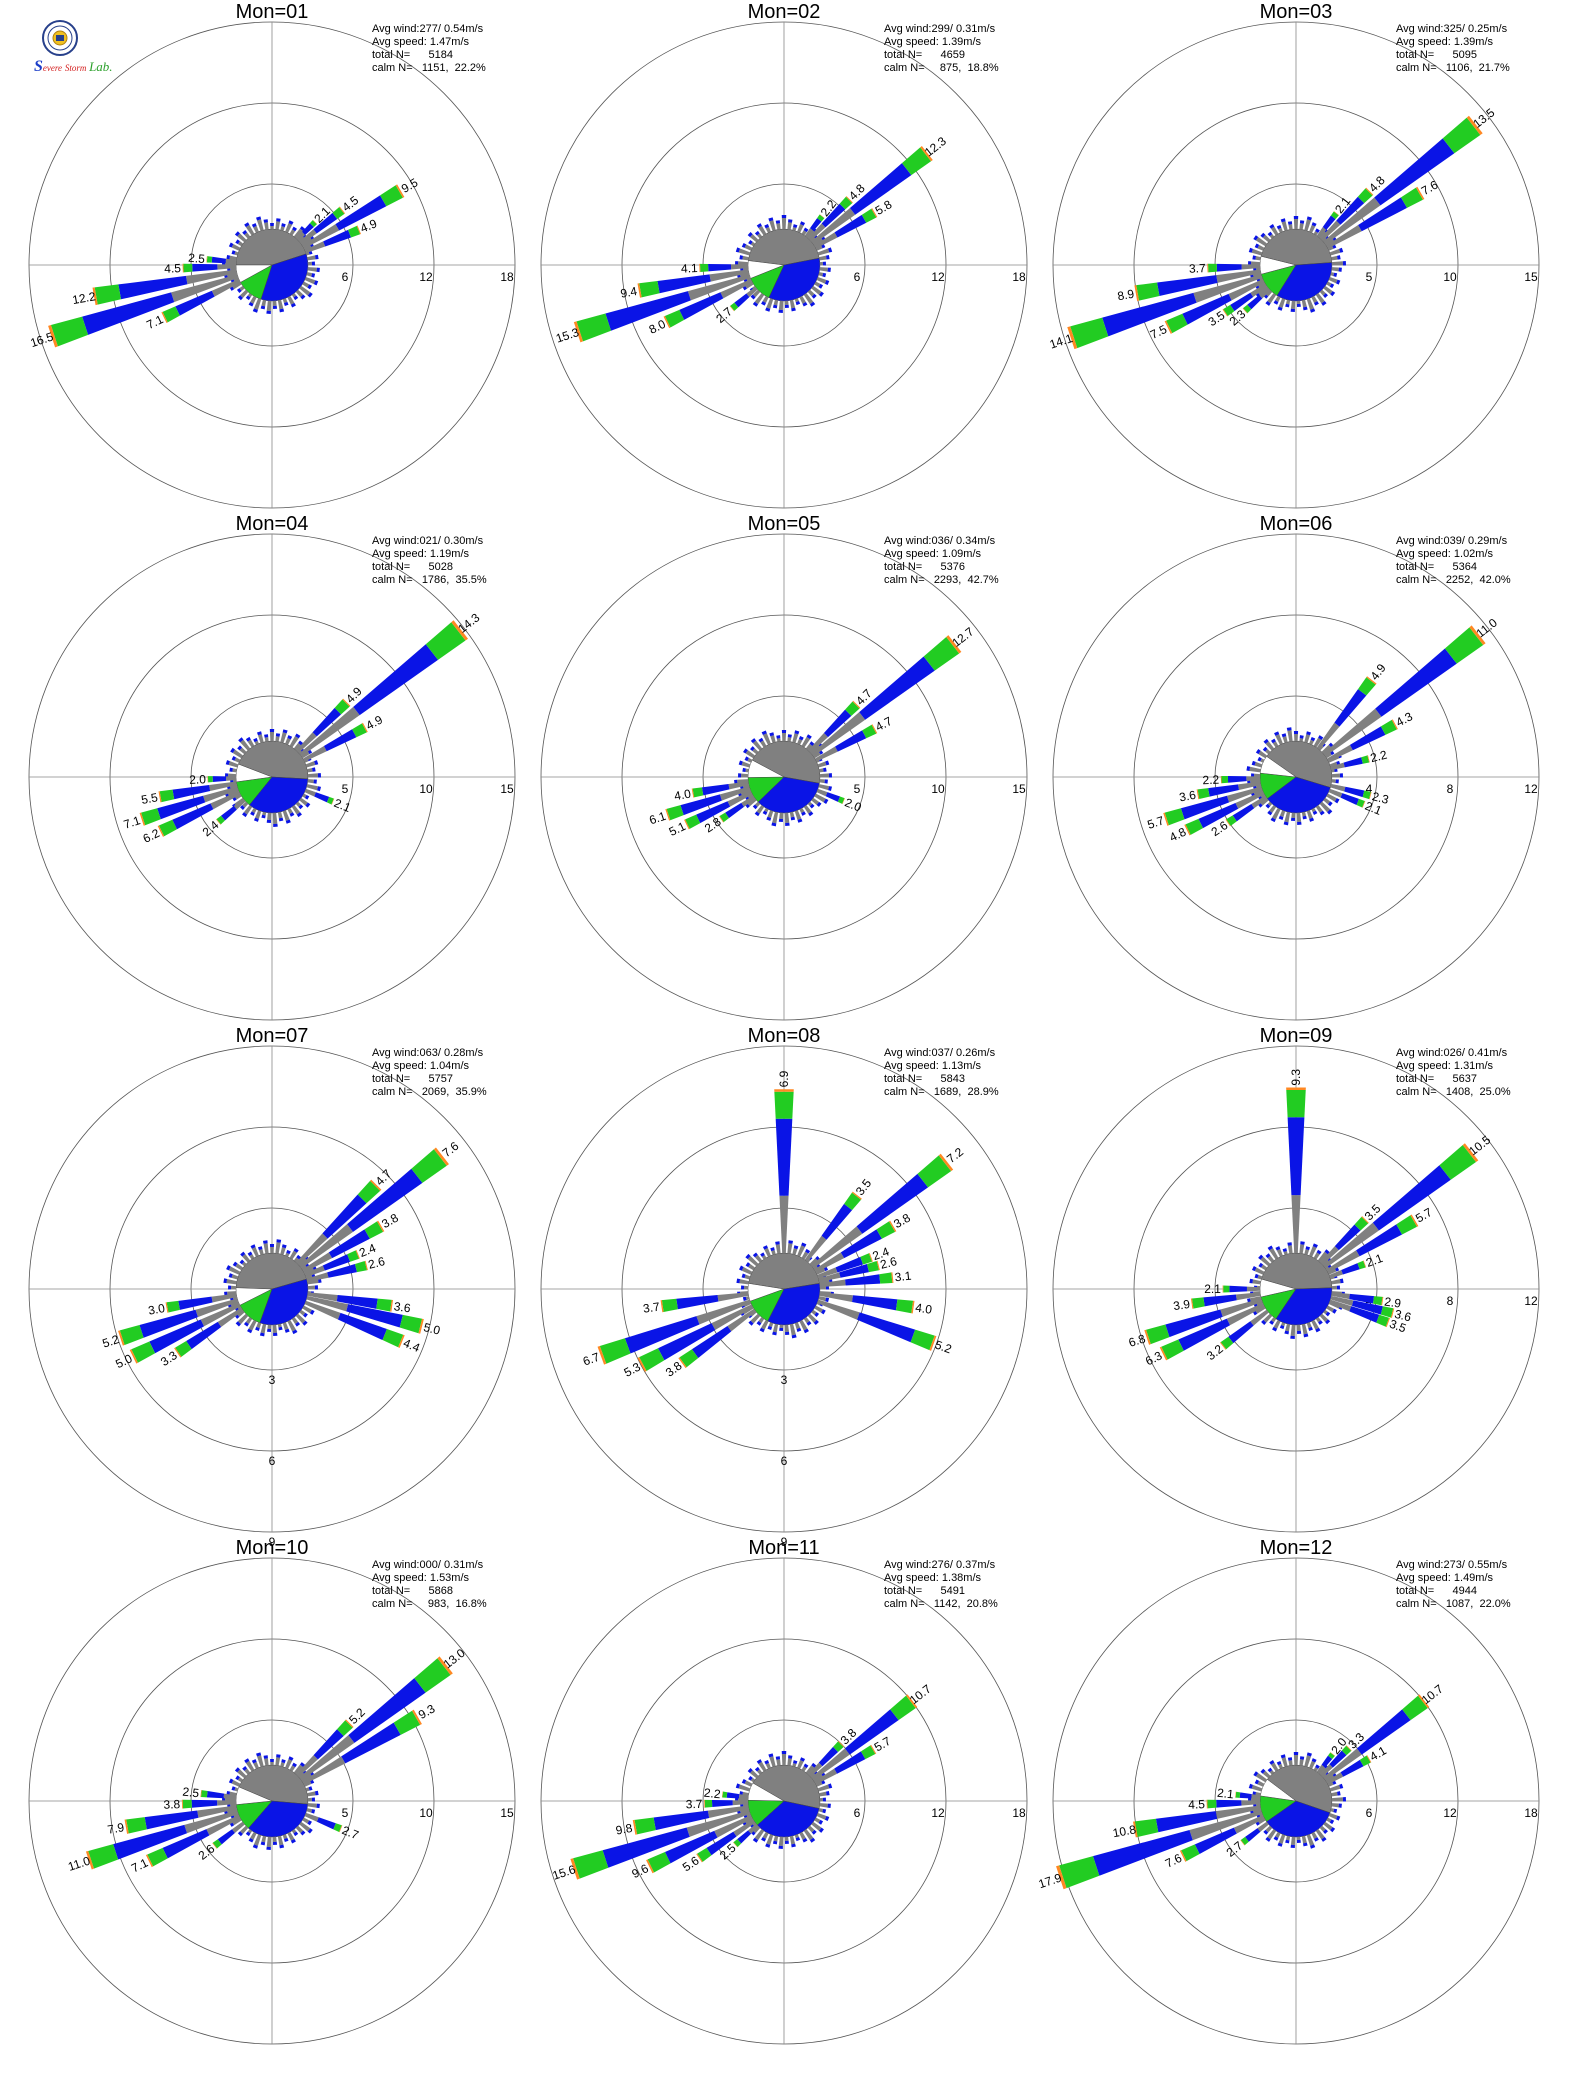 The height and width of the screenshot is (2090, 1580). I want to click on petal-value-label: 5.7, so click(1156, 822).